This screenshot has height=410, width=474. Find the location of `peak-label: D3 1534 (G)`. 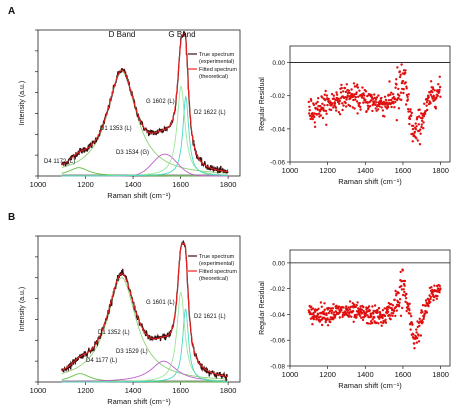

peak-label: D3 1534 (G) is located at coordinates (132, 153).